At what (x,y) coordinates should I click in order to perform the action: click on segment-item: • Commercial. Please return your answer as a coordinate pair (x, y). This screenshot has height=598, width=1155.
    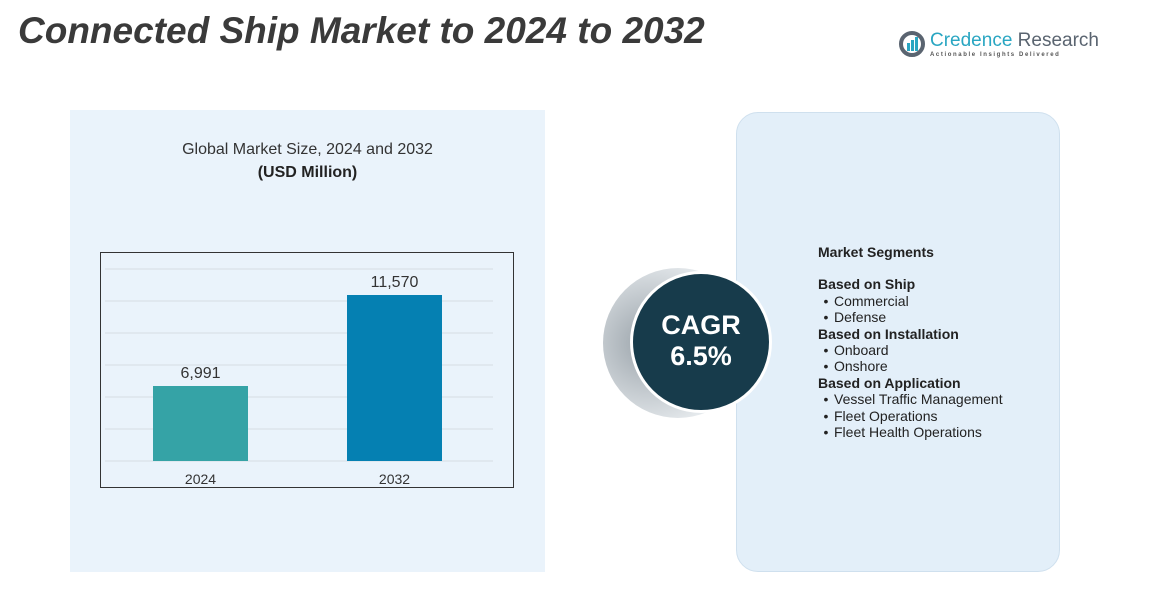
    Looking at the image, I should click on (866, 300).